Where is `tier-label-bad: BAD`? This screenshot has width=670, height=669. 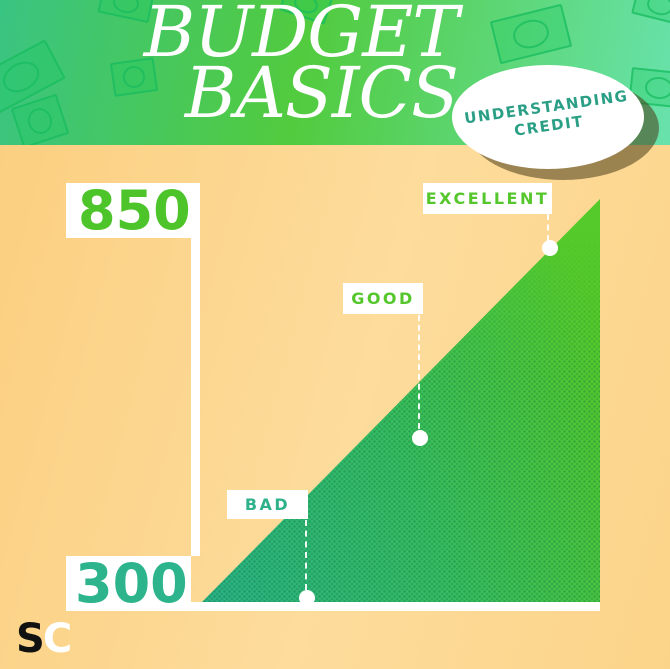
tier-label-bad: BAD is located at coordinates (267, 504).